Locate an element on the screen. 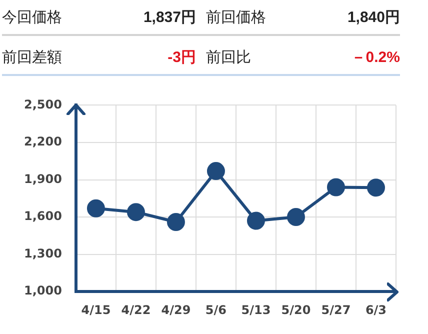 Image resolution: width=428 pixels, height=334 pixels. x-tick-label: 5/13 is located at coordinates (256, 309).